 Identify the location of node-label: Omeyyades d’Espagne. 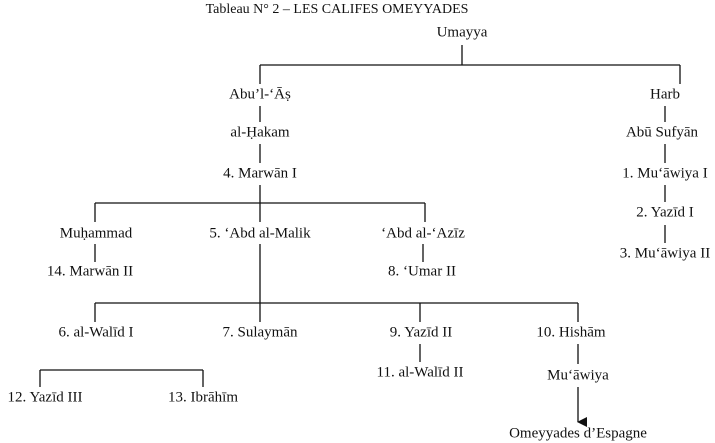
(578, 433).